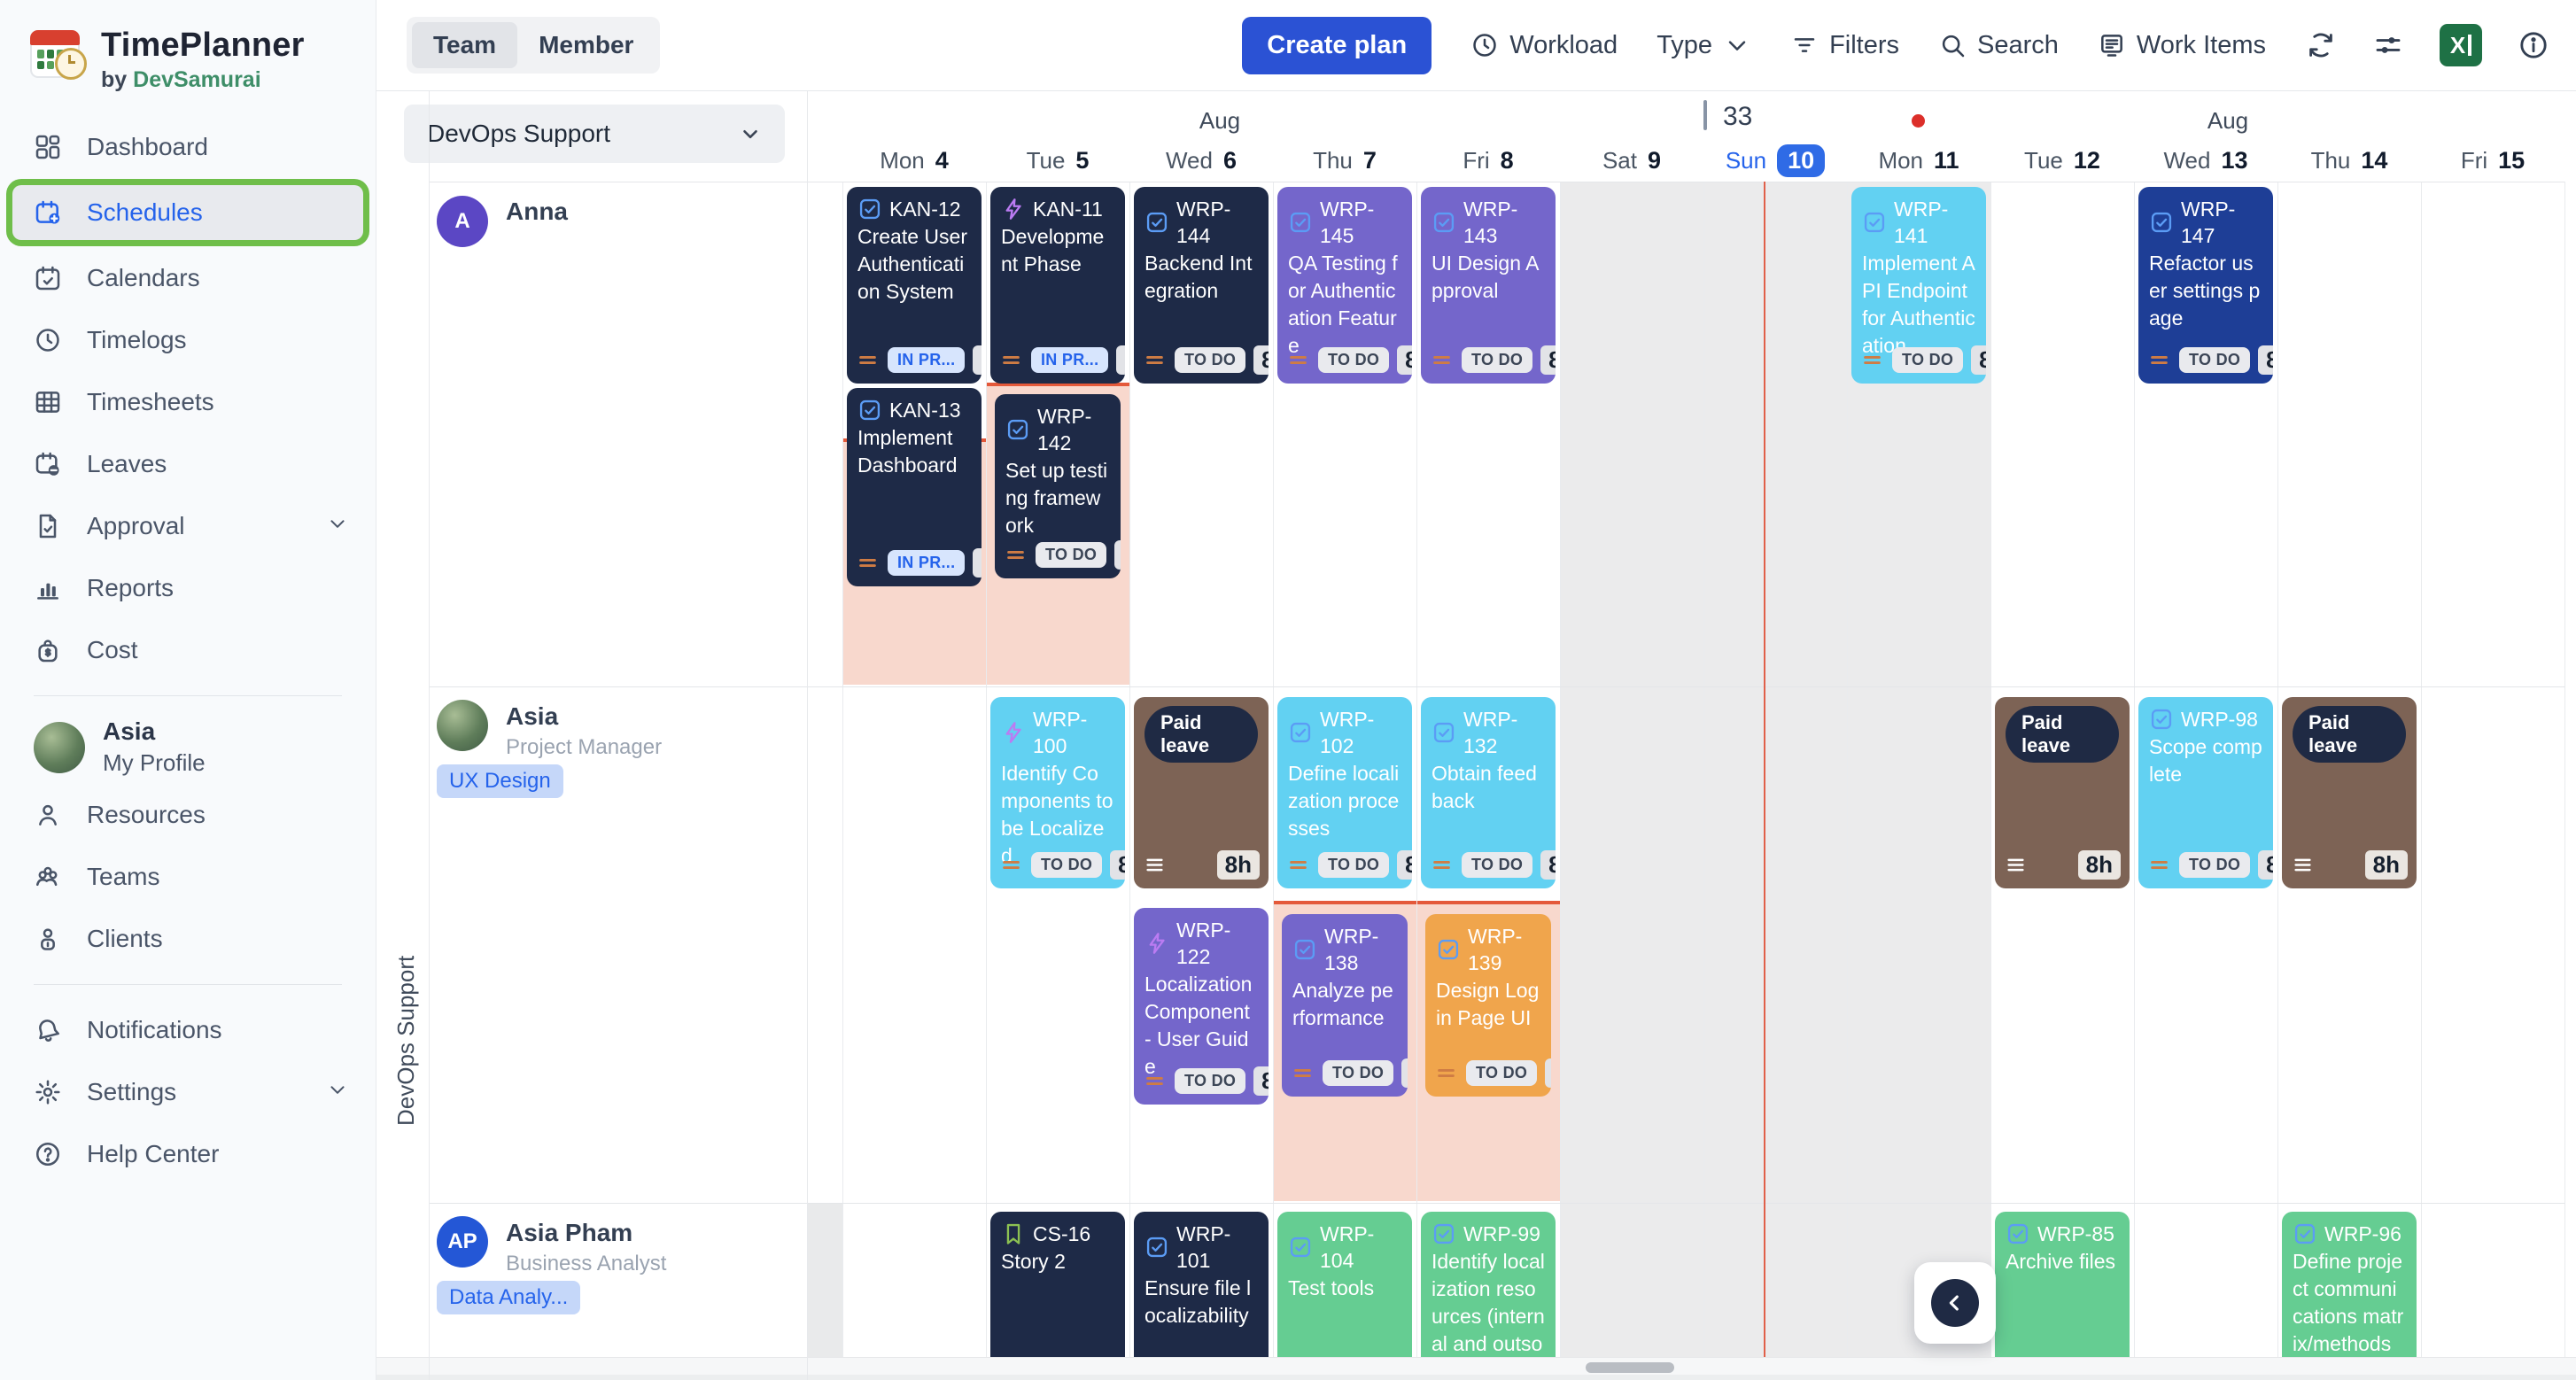  What do you see at coordinates (188, 588) in the screenshot?
I see `sidebar-item-reports: Reports` at bounding box center [188, 588].